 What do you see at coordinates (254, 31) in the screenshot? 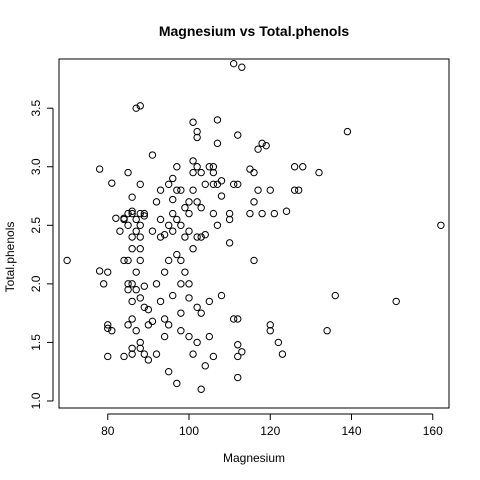
I see `chart-title: Magnesium vs Total.phenols` at bounding box center [254, 31].